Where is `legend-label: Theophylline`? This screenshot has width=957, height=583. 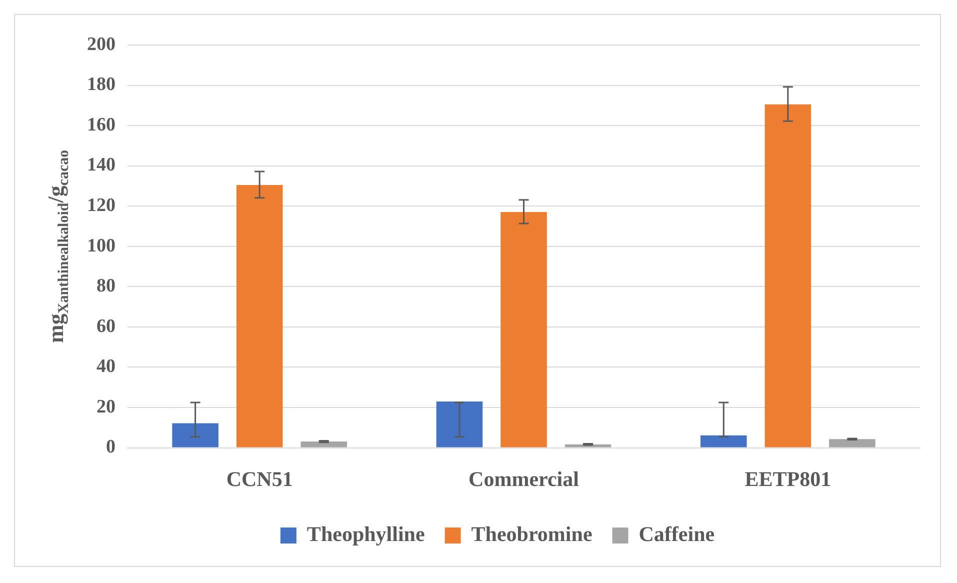
legend-label: Theophylline is located at coordinates (365, 534).